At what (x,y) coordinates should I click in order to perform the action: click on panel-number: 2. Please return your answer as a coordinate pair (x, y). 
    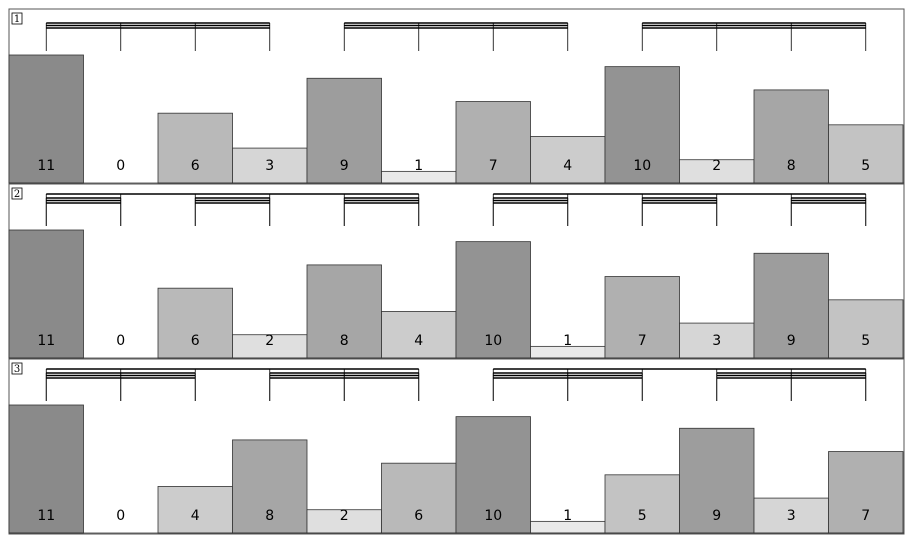
    Looking at the image, I should click on (17, 194).